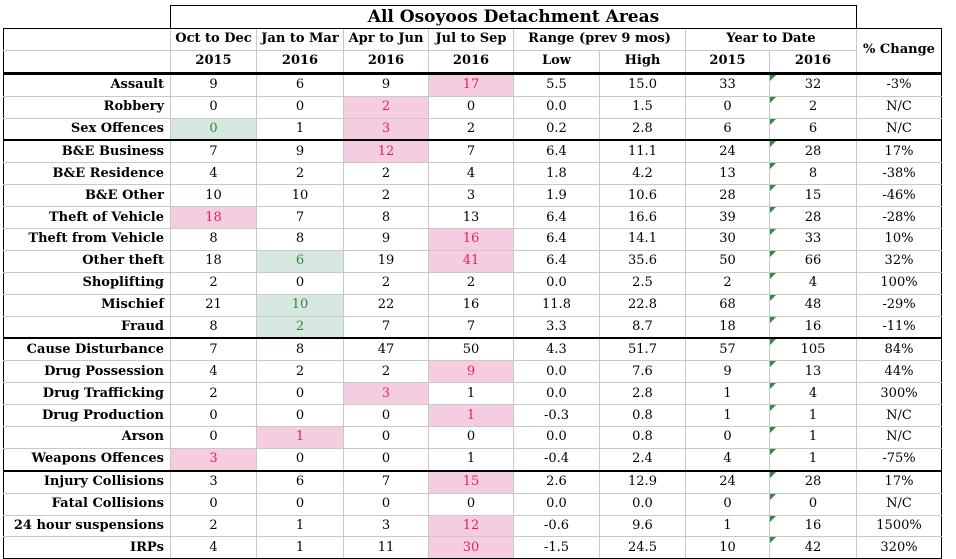 The width and height of the screenshot is (956, 559). Describe the element at coordinates (727, 261) in the screenshot. I see `cell-ytd-2015: 50` at that location.